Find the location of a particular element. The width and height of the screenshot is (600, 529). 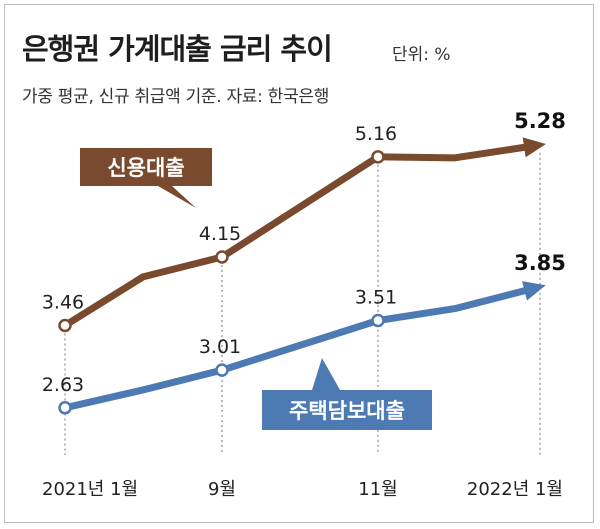

unit-label: 단위: % is located at coordinates (421, 55).